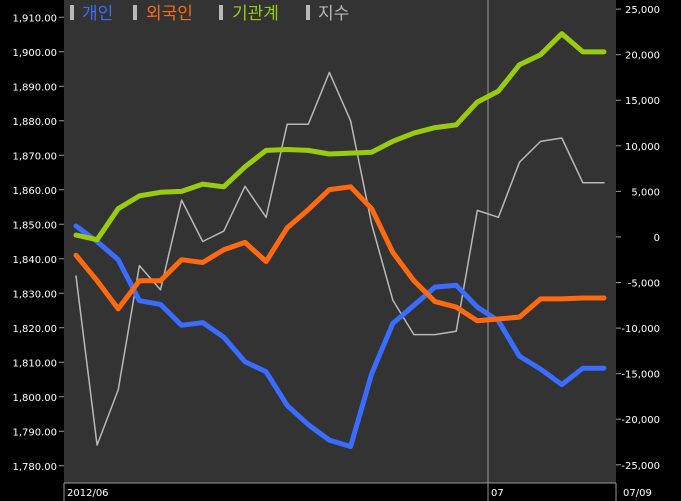 The height and width of the screenshot is (501, 681). Describe the element at coordinates (642, 56) in the screenshot. I see `right-tick-label: 20,000` at that location.